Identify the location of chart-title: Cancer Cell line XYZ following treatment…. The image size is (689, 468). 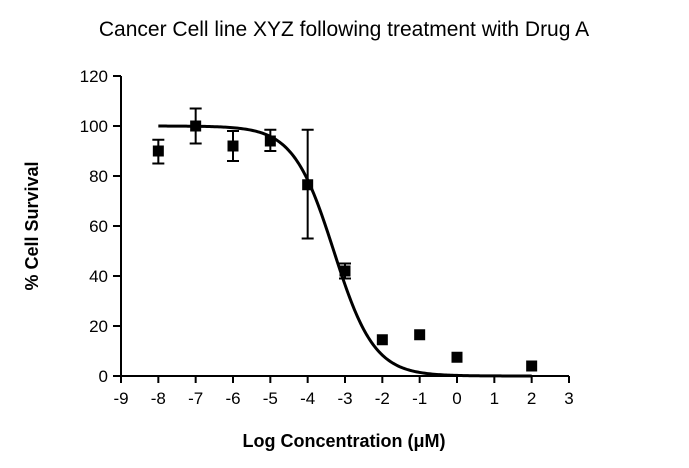
(344, 29).